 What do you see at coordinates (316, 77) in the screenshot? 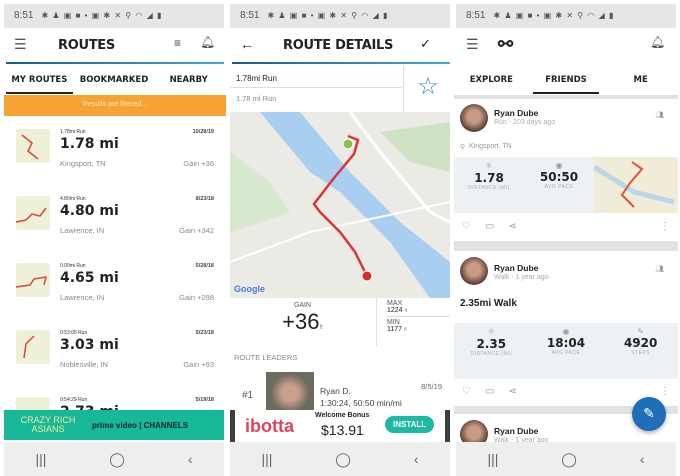
I see `route-name-field: 1.78mi Run` at bounding box center [316, 77].